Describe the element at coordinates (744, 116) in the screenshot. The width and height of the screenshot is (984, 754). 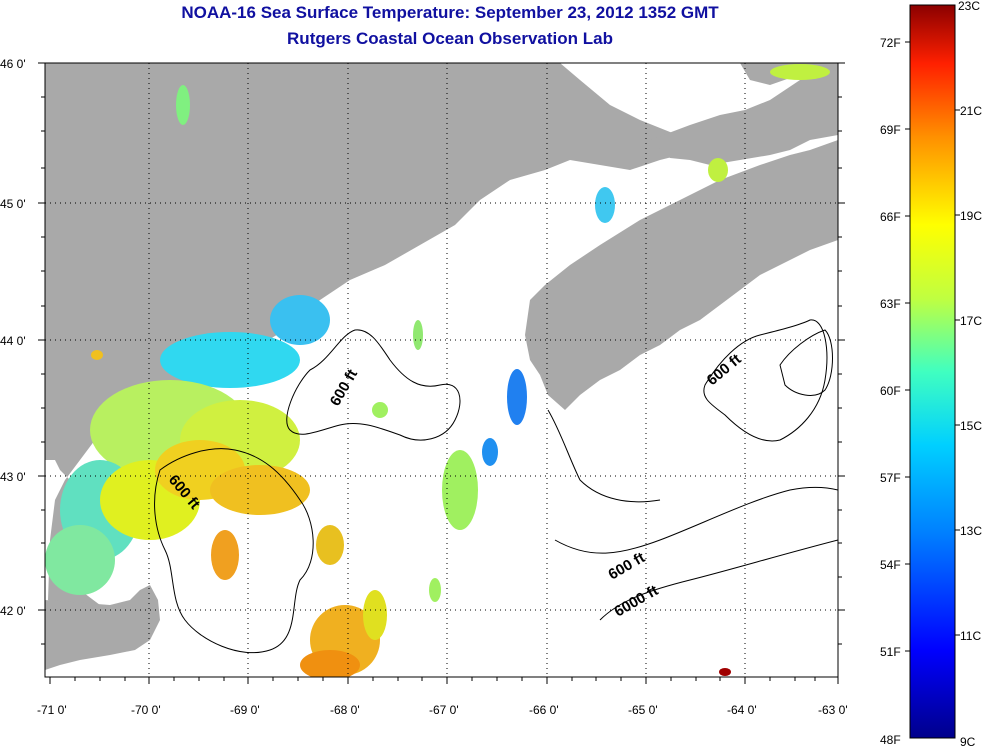
I see `land-cape-breton` at that location.